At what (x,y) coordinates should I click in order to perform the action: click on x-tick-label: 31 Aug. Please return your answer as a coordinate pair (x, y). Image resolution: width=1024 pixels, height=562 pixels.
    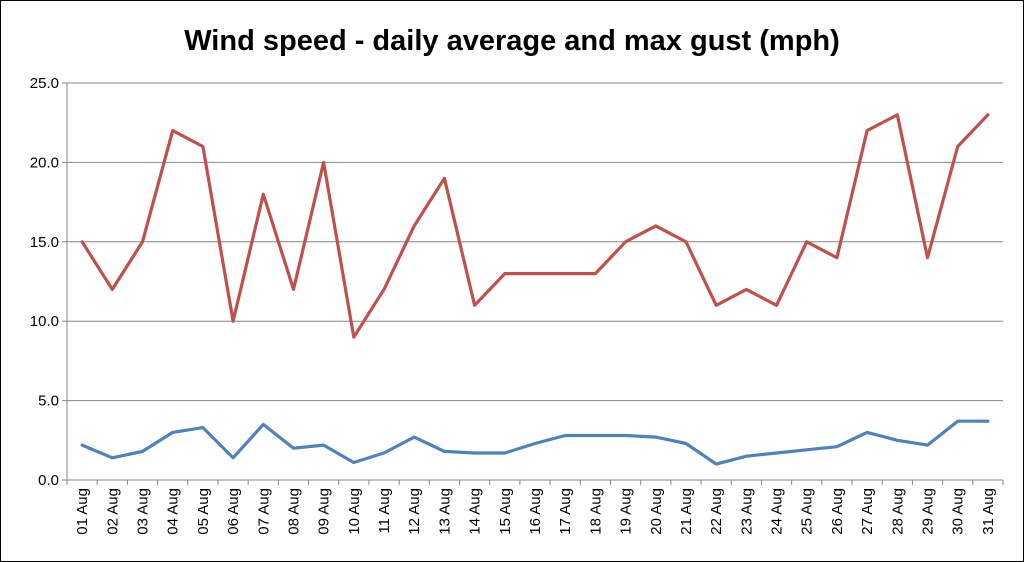
    Looking at the image, I should click on (988, 511).